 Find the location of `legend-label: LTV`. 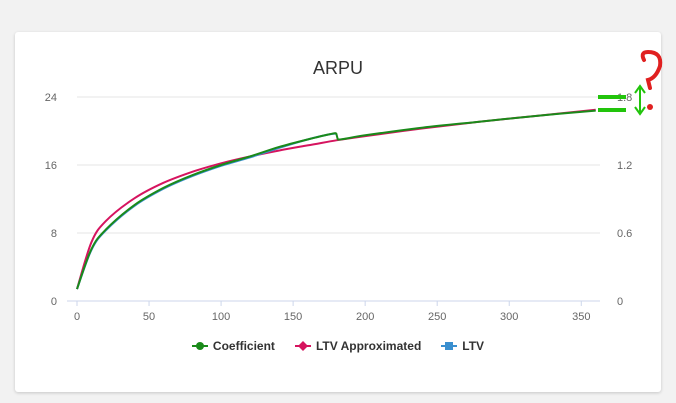

legend-label: LTV is located at coordinates (473, 346).